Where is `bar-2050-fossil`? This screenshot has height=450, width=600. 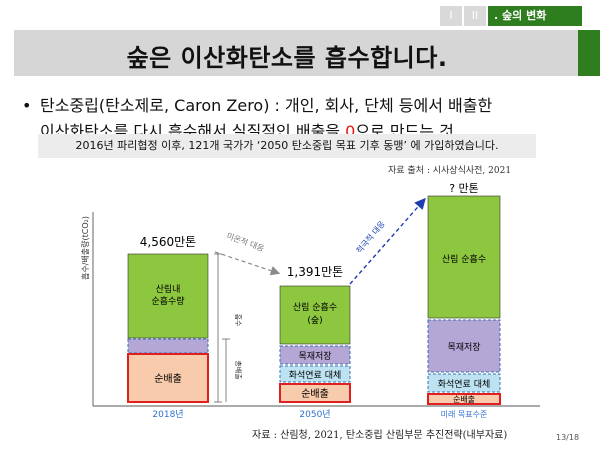
bar-2050-fossil is located at coordinates (315, 374).